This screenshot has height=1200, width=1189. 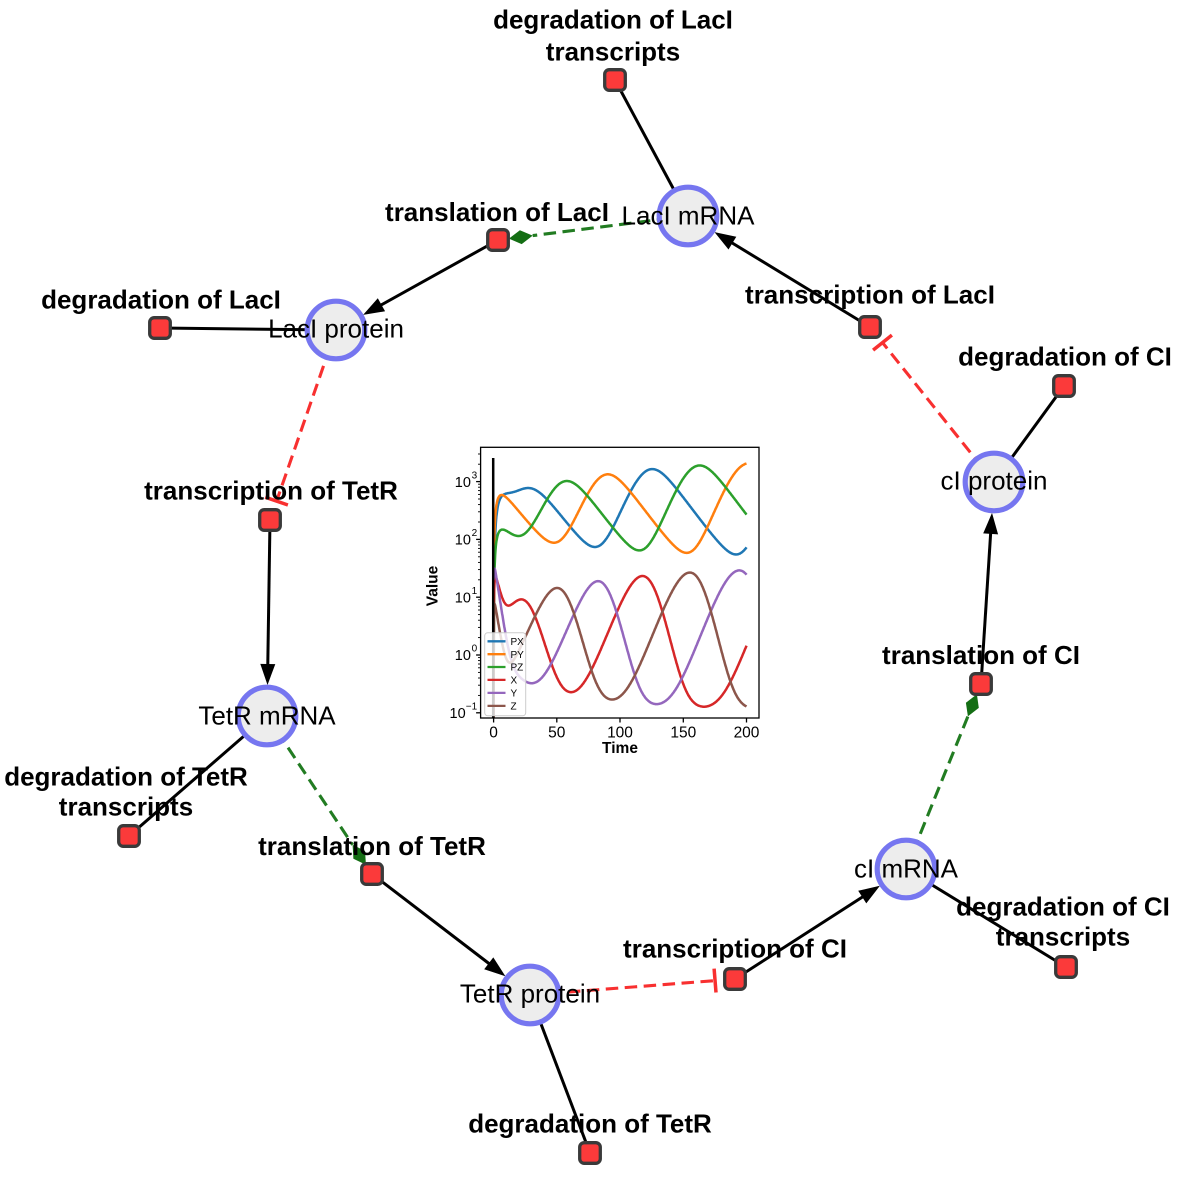 What do you see at coordinates (518, 642) in the screenshot?
I see `svg-text: PX` at bounding box center [518, 642].